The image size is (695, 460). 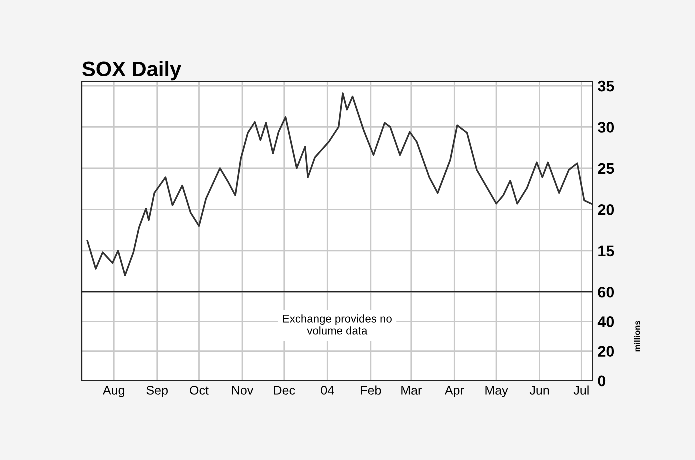 What do you see at coordinates (337, 324) in the screenshot?
I see `annotation: Exchange provides no volume data` at bounding box center [337, 324].